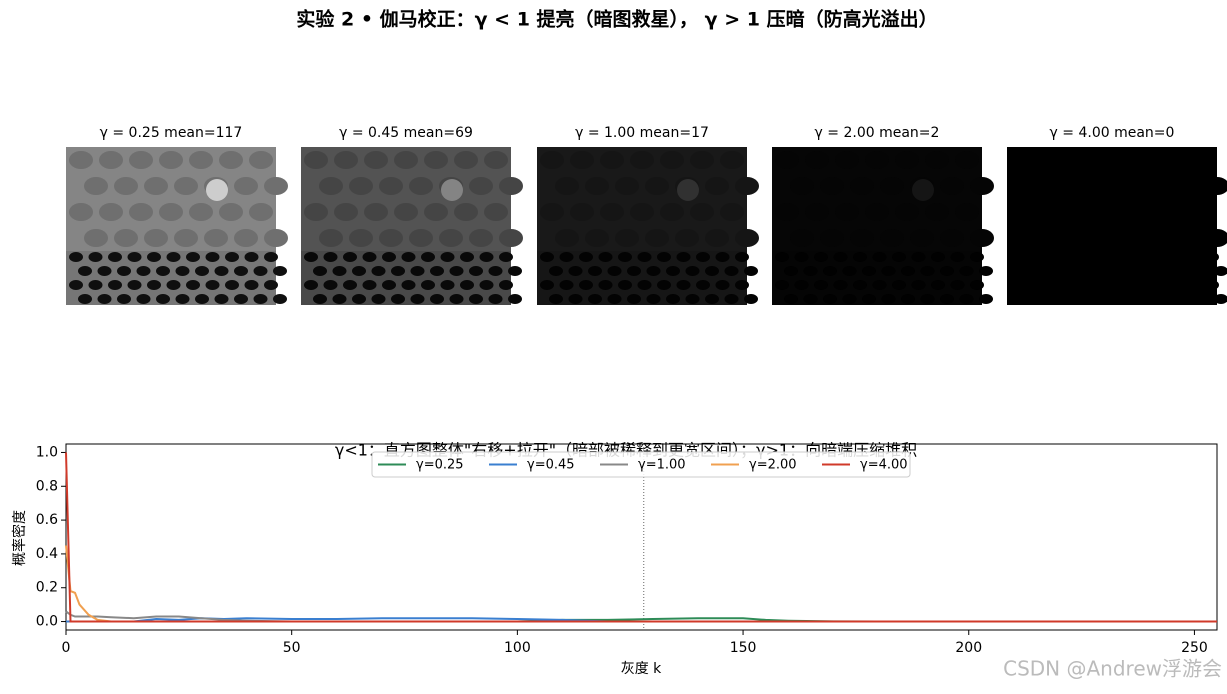 This screenshot has width=1227, height=694. I want to click on panel-title: γ = 4.00 mean=0, so click(1112, 133).